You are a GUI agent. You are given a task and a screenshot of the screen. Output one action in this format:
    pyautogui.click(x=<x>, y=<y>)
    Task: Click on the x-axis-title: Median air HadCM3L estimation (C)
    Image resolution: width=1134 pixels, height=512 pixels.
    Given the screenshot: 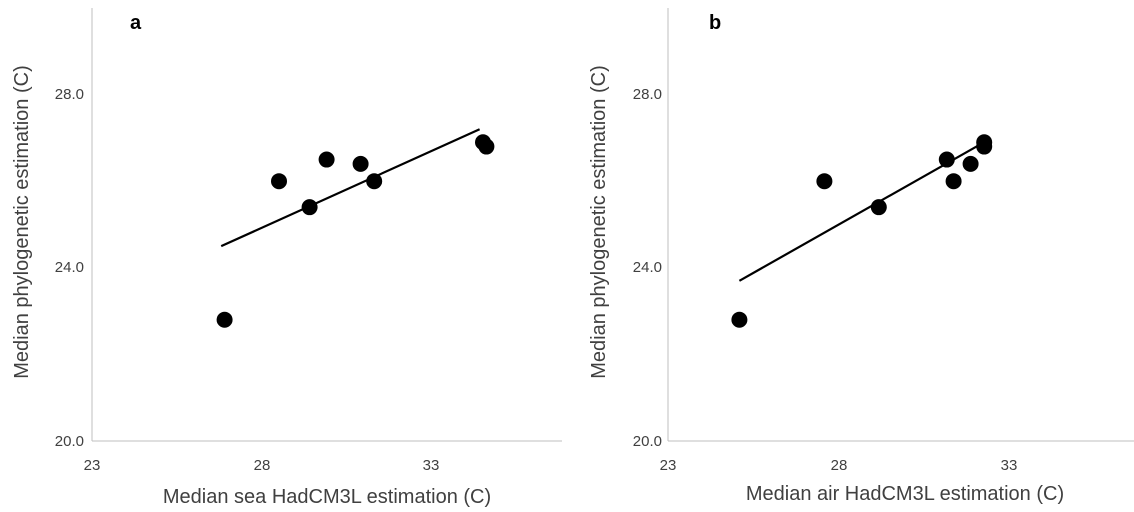 What is the action you would take?
    pyautogui.click(x=905, y=494)
    